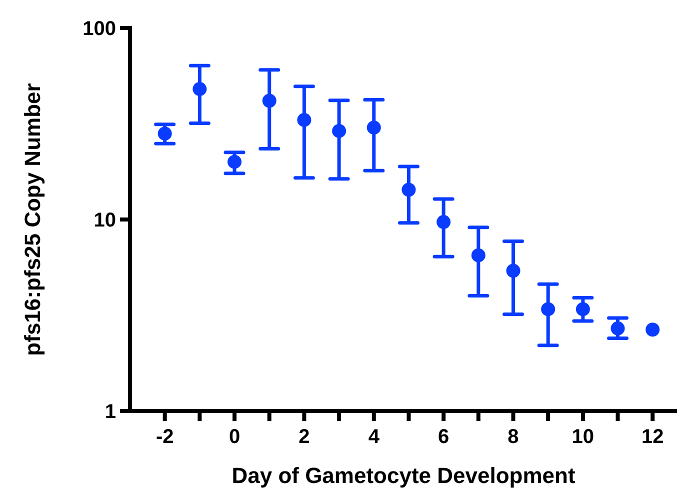 The image size is (695, 499). What do you see at coordinates (105, 221) in the screenshot?
I see `y-tick-label: 10` at bounding box center [105, 221].